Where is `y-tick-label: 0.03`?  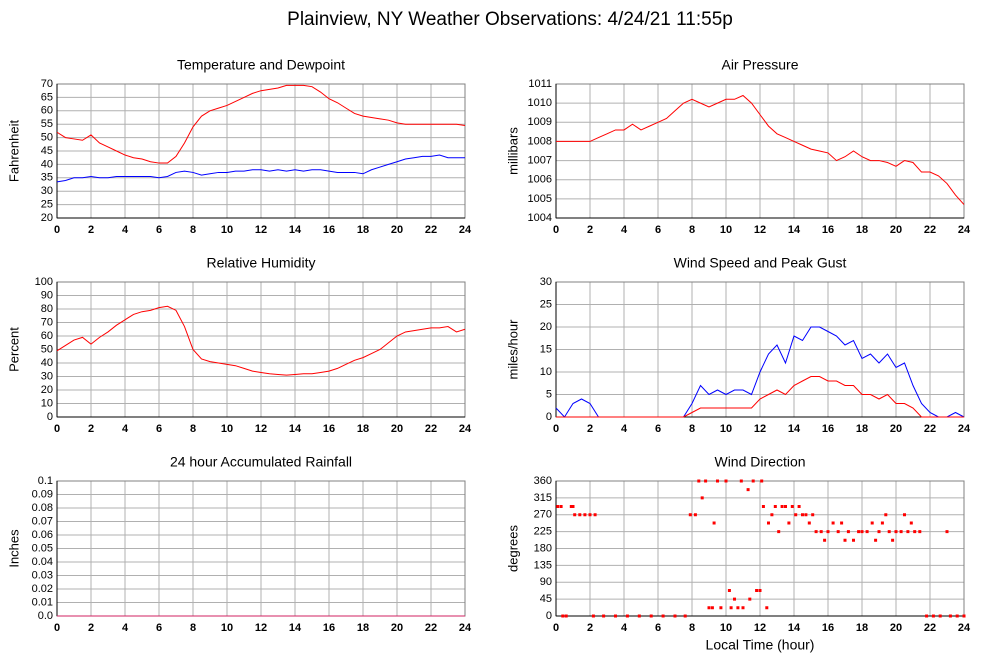
y-tick-label: 0.03 is located at coordinates (42, 575).